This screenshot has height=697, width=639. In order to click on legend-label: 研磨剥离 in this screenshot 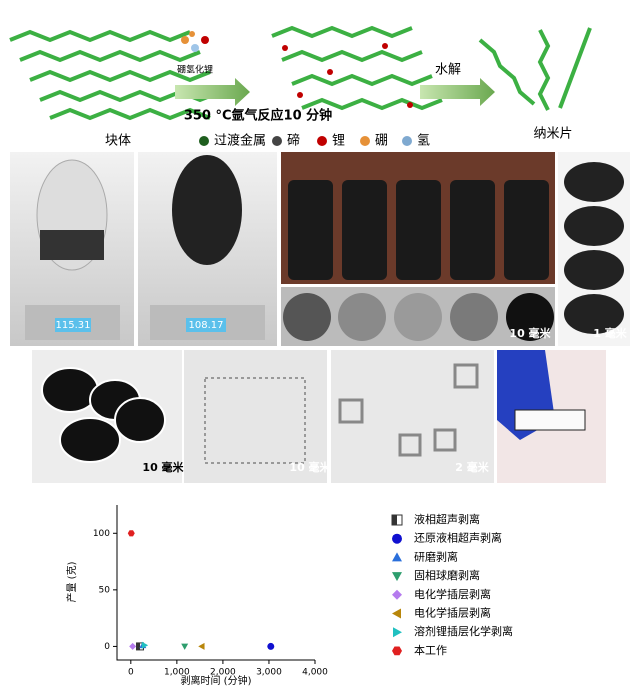, I will do `click(436, 556)`.